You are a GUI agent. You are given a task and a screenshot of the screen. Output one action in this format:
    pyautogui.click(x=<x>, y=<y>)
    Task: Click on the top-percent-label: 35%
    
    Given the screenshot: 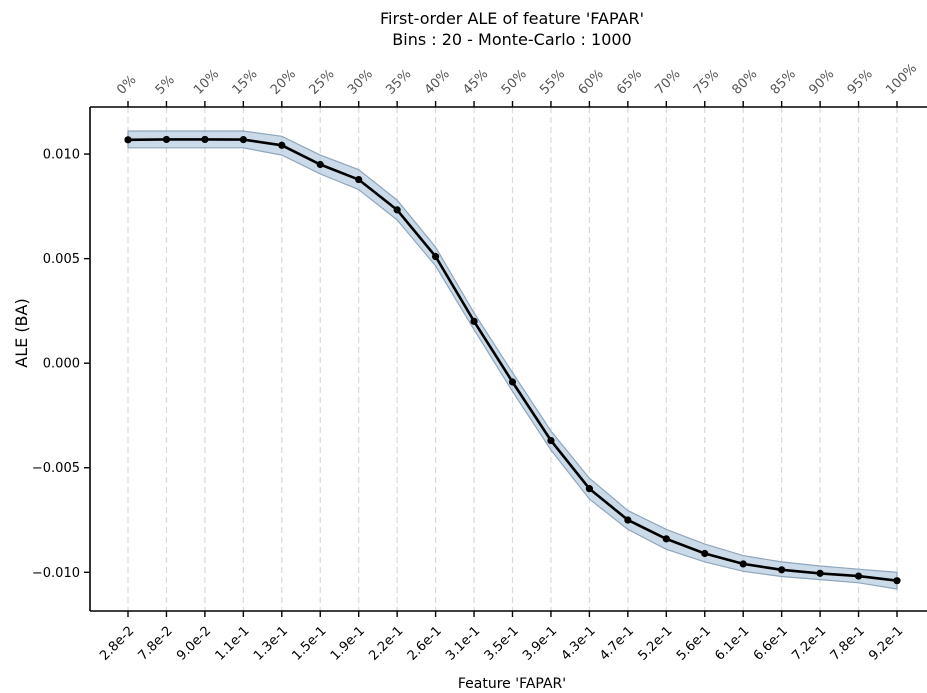 What is the action you would take?
    pyautogui.click(x=398, y=82)
    